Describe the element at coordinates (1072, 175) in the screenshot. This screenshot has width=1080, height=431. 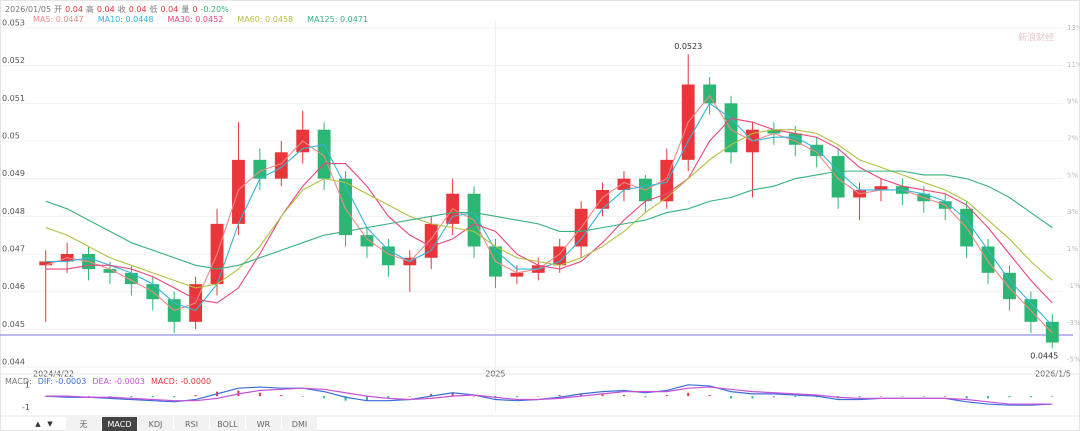
I see `y2-tick-label: 5%` at that location.